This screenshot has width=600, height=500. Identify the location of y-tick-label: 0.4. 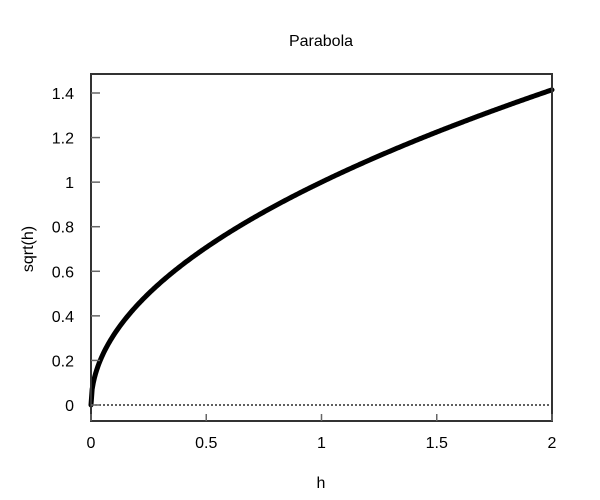
(63, 317).